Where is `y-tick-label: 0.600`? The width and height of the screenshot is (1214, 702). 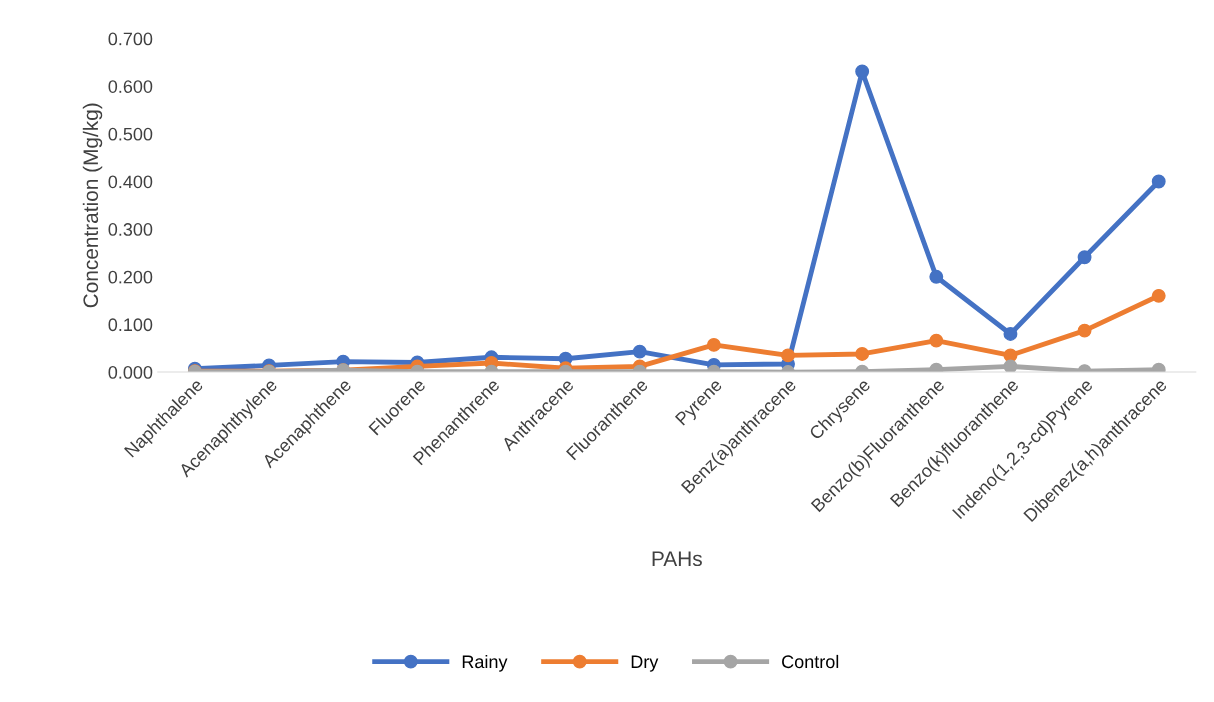
y-tick-label: 0.600 is located at coordinates (130, 86).